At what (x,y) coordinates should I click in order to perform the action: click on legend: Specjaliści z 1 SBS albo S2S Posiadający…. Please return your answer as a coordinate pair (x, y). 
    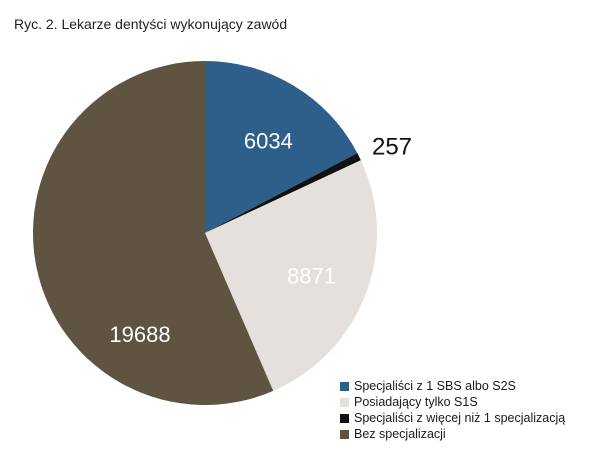
    Looking at the image, I should click on (452, 410).